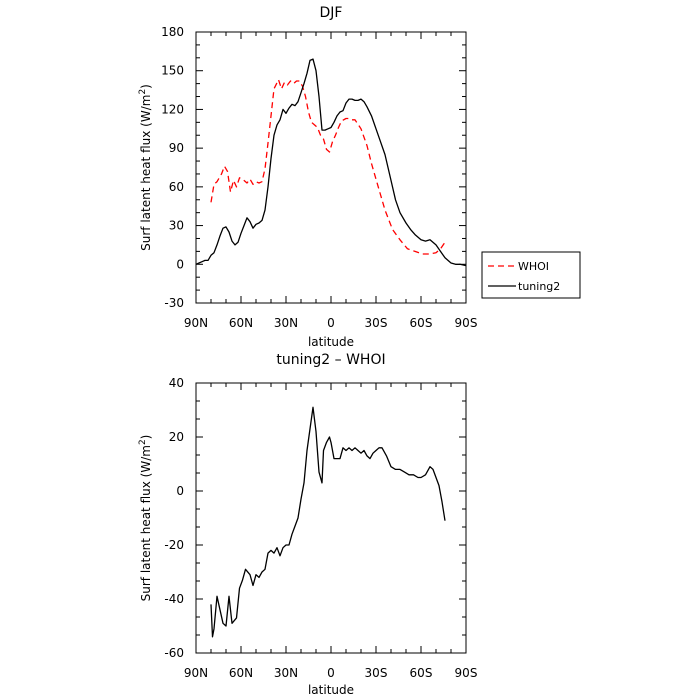 The width and height of the screenshot is (700, 700). I want to click on legend: WHOI tuning2, so click(531, 275).